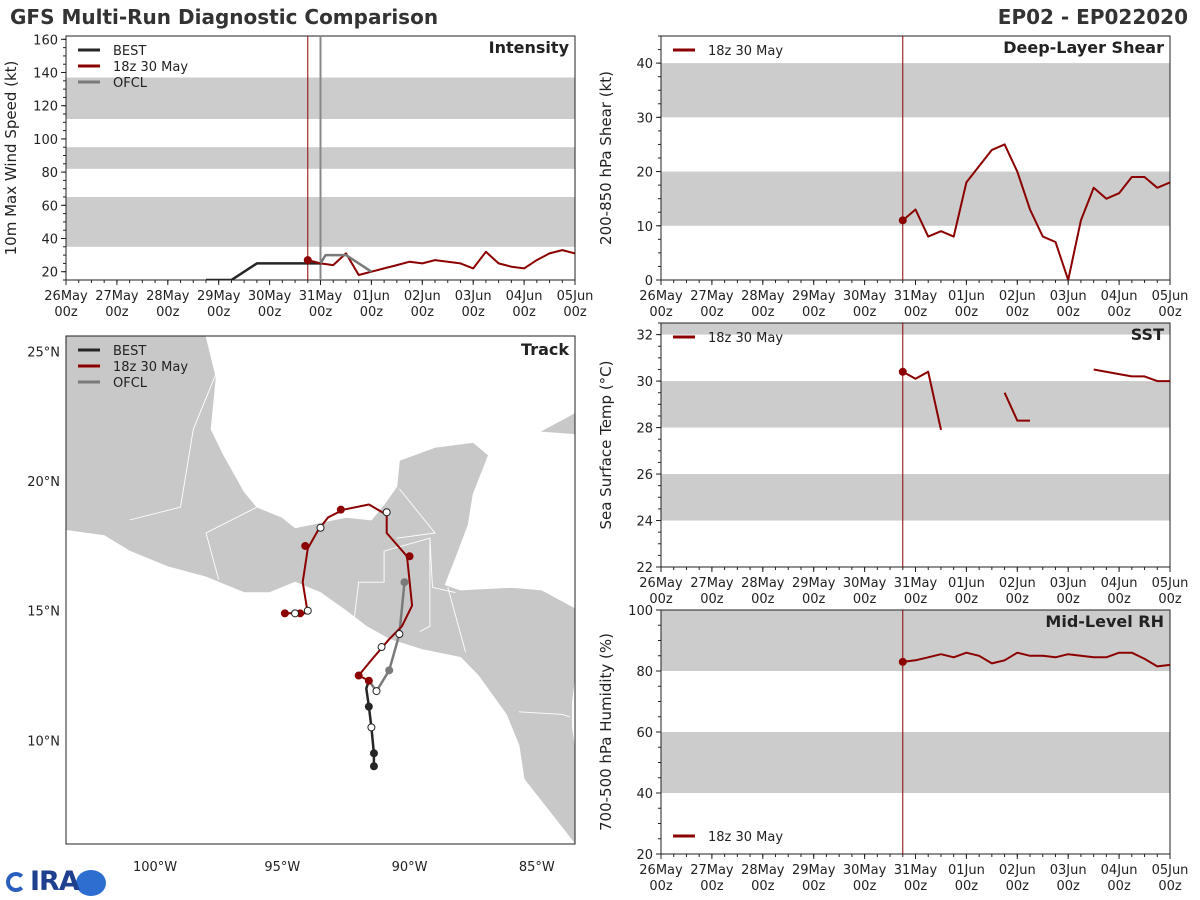  What do you see at coordinates (916, 583) in the screenshot?
I see `x-tick-label: 31May` at bounding box center [916, 583].